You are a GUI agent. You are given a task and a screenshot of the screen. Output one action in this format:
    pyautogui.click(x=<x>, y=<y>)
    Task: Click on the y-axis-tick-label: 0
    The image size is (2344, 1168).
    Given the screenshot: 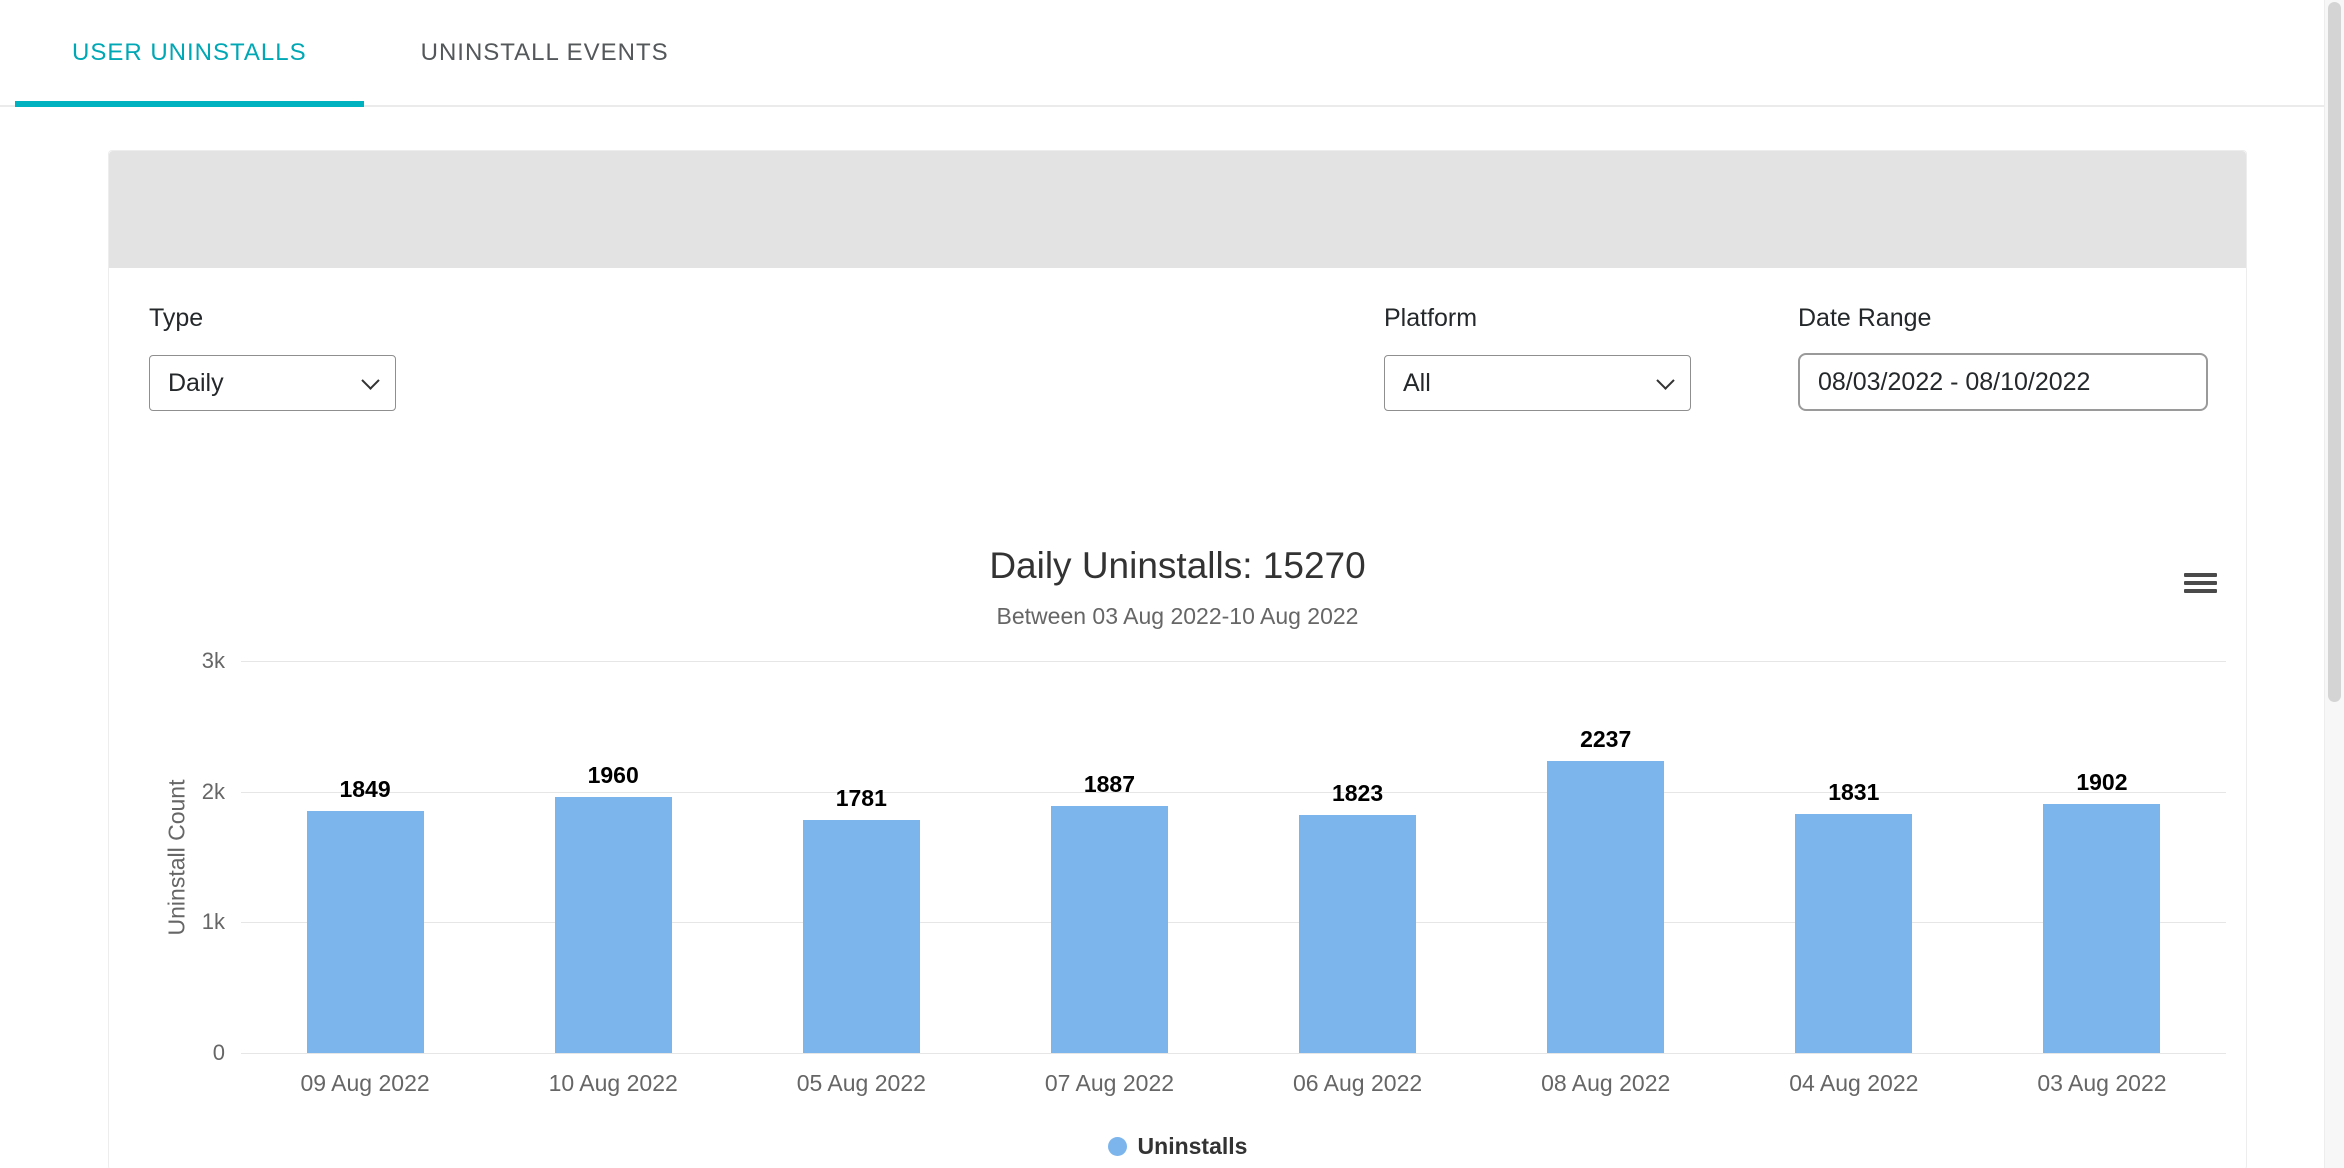 What is the action you would take?
    pyautogui.click(x=218, y=1052)
    